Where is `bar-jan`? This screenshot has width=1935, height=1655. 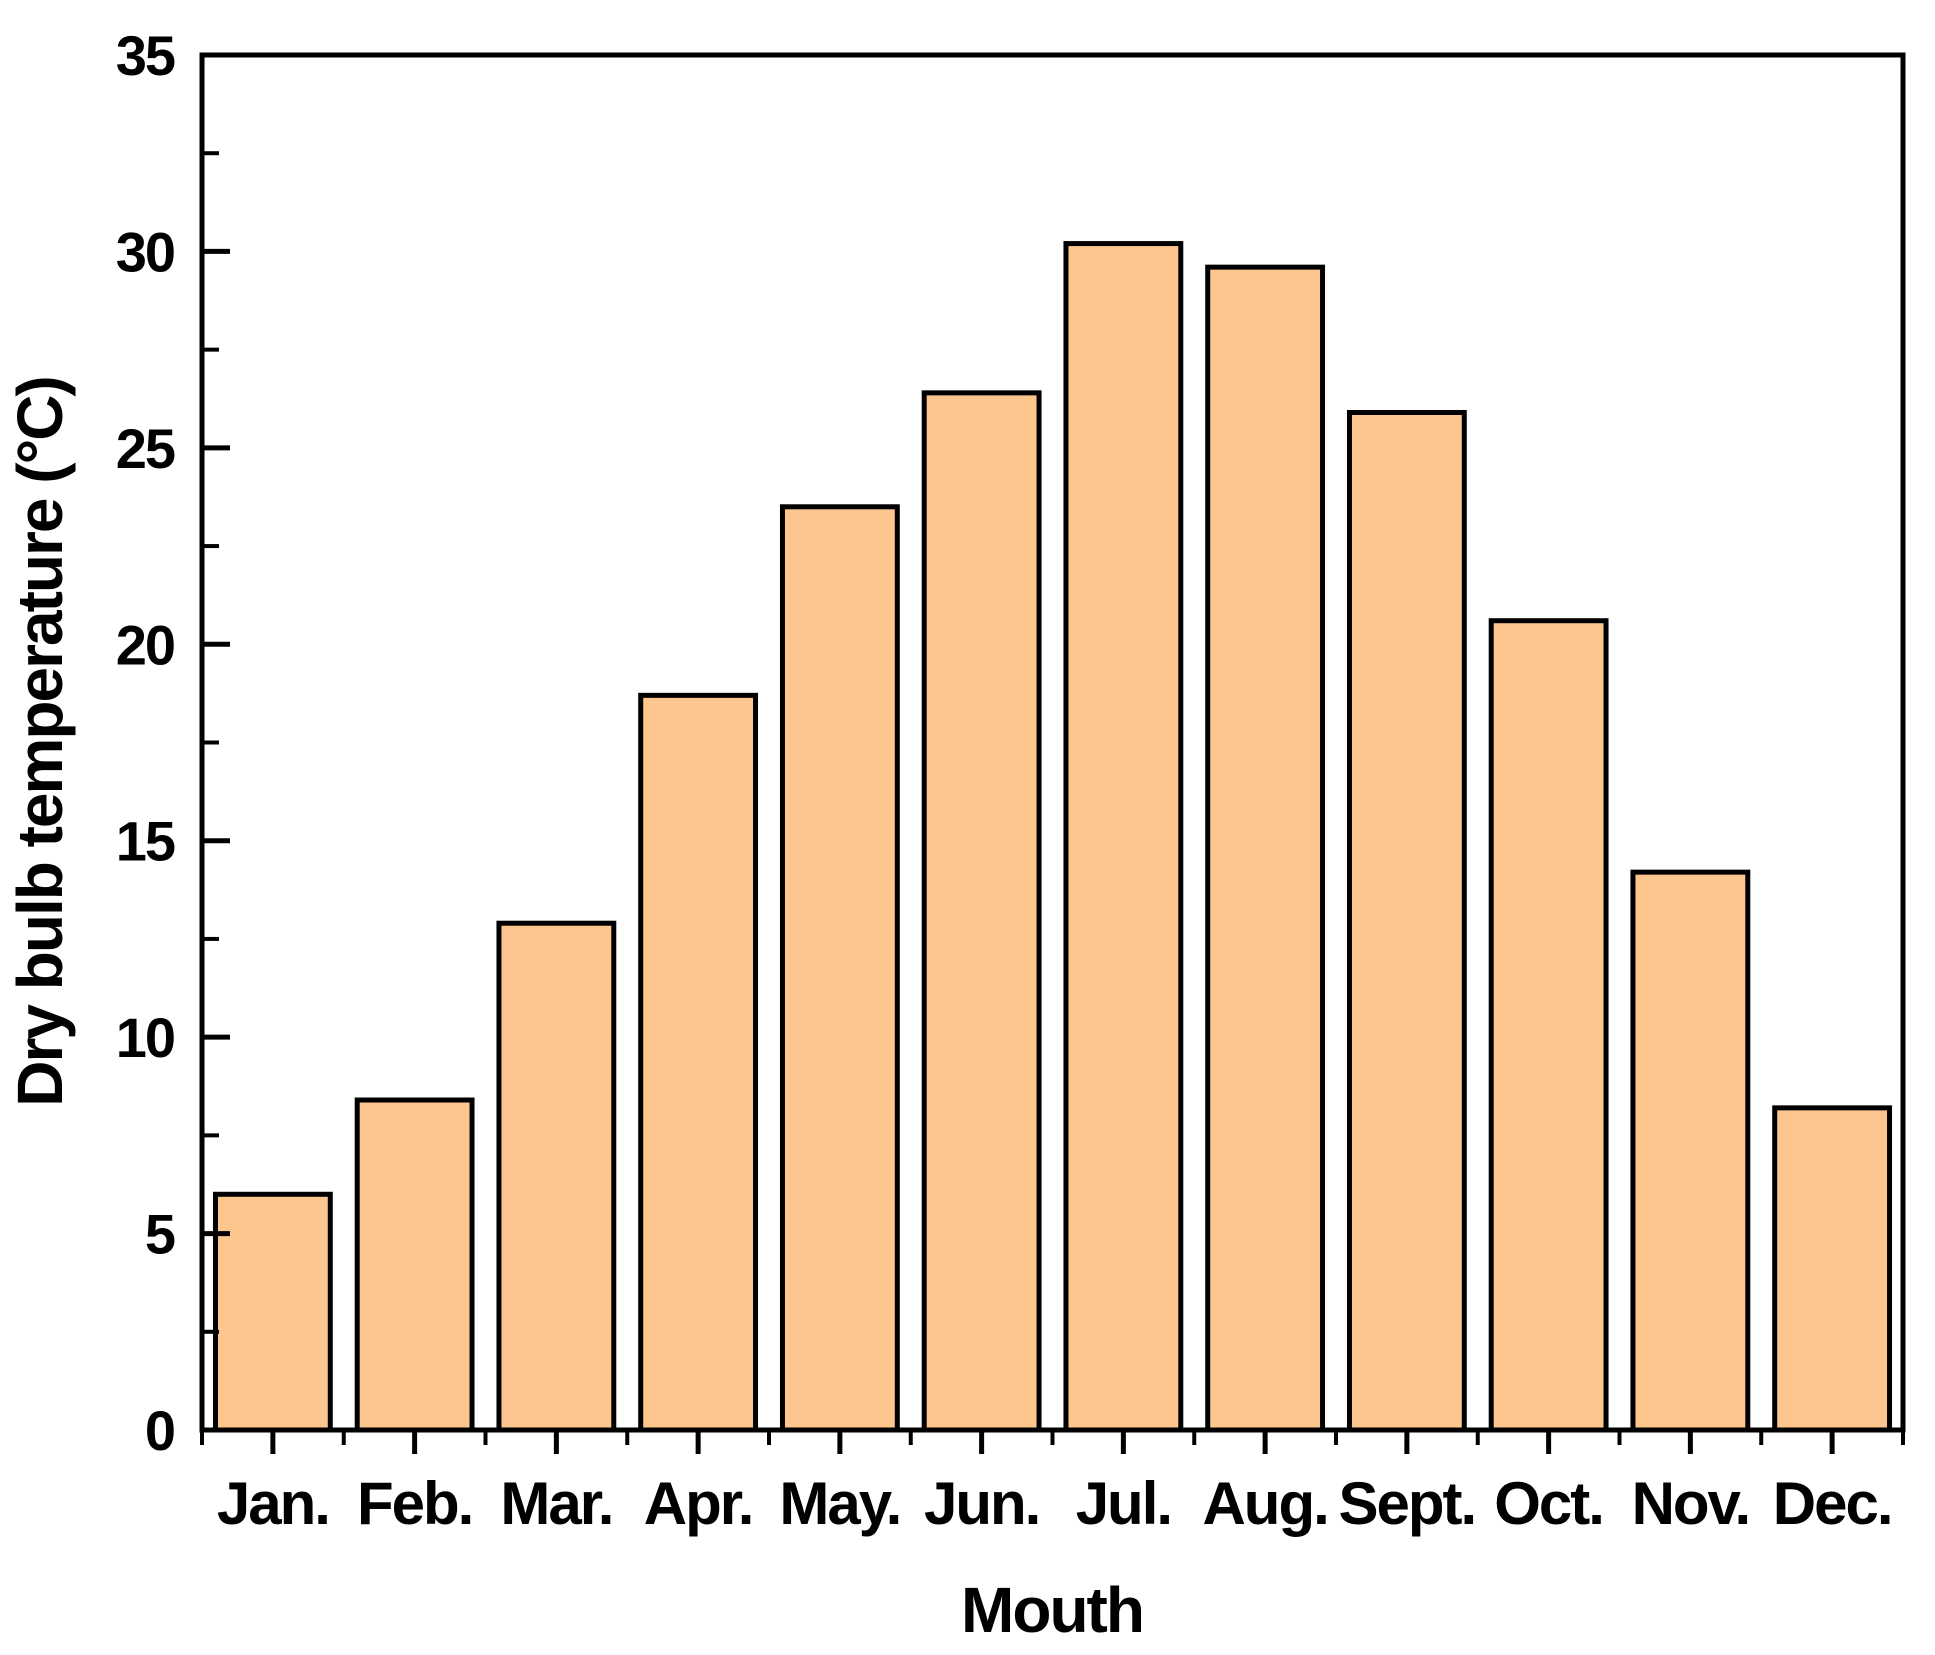
bar-jan is located at coordinates (272, 1312).